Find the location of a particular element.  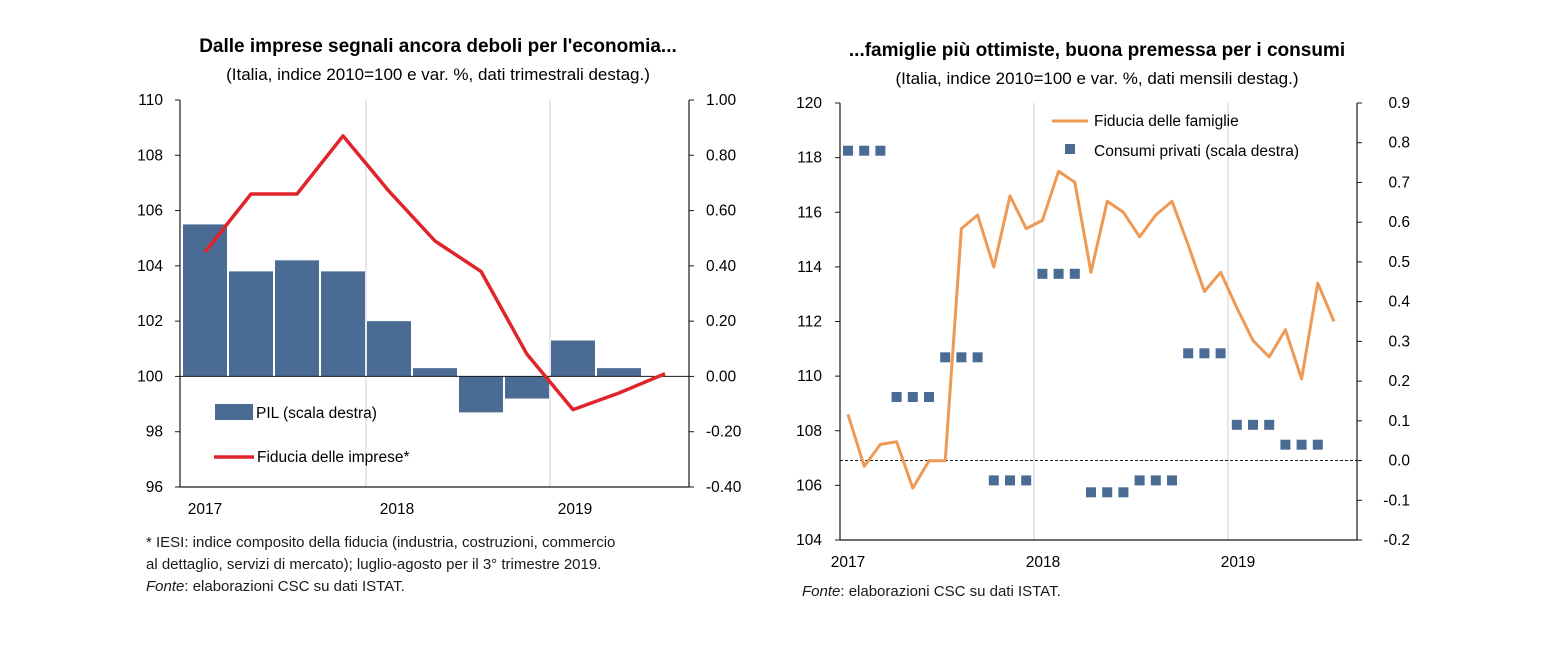

chart2-left-tick-label: 106 is located at coordinates (809, 485).